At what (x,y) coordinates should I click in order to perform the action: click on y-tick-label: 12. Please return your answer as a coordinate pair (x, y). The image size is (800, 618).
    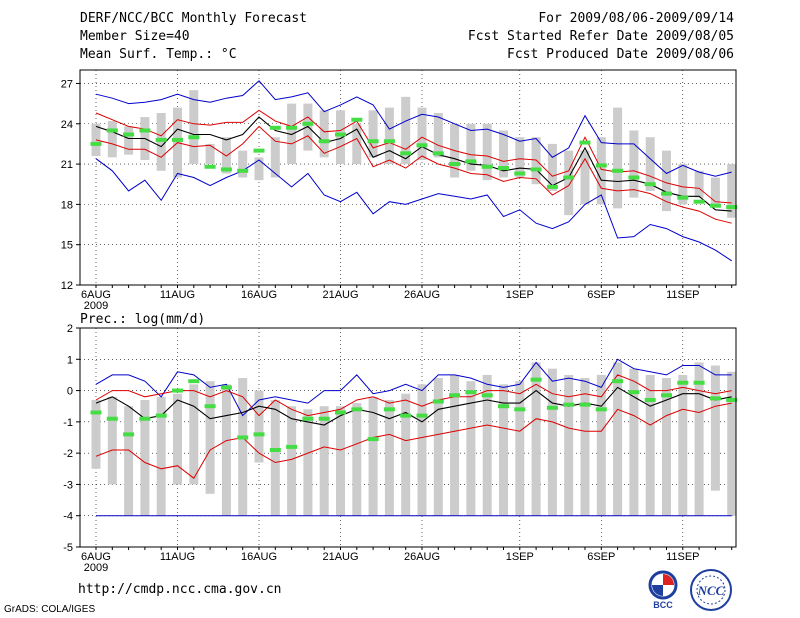
    Looking at the image, I should click on (67, 286).